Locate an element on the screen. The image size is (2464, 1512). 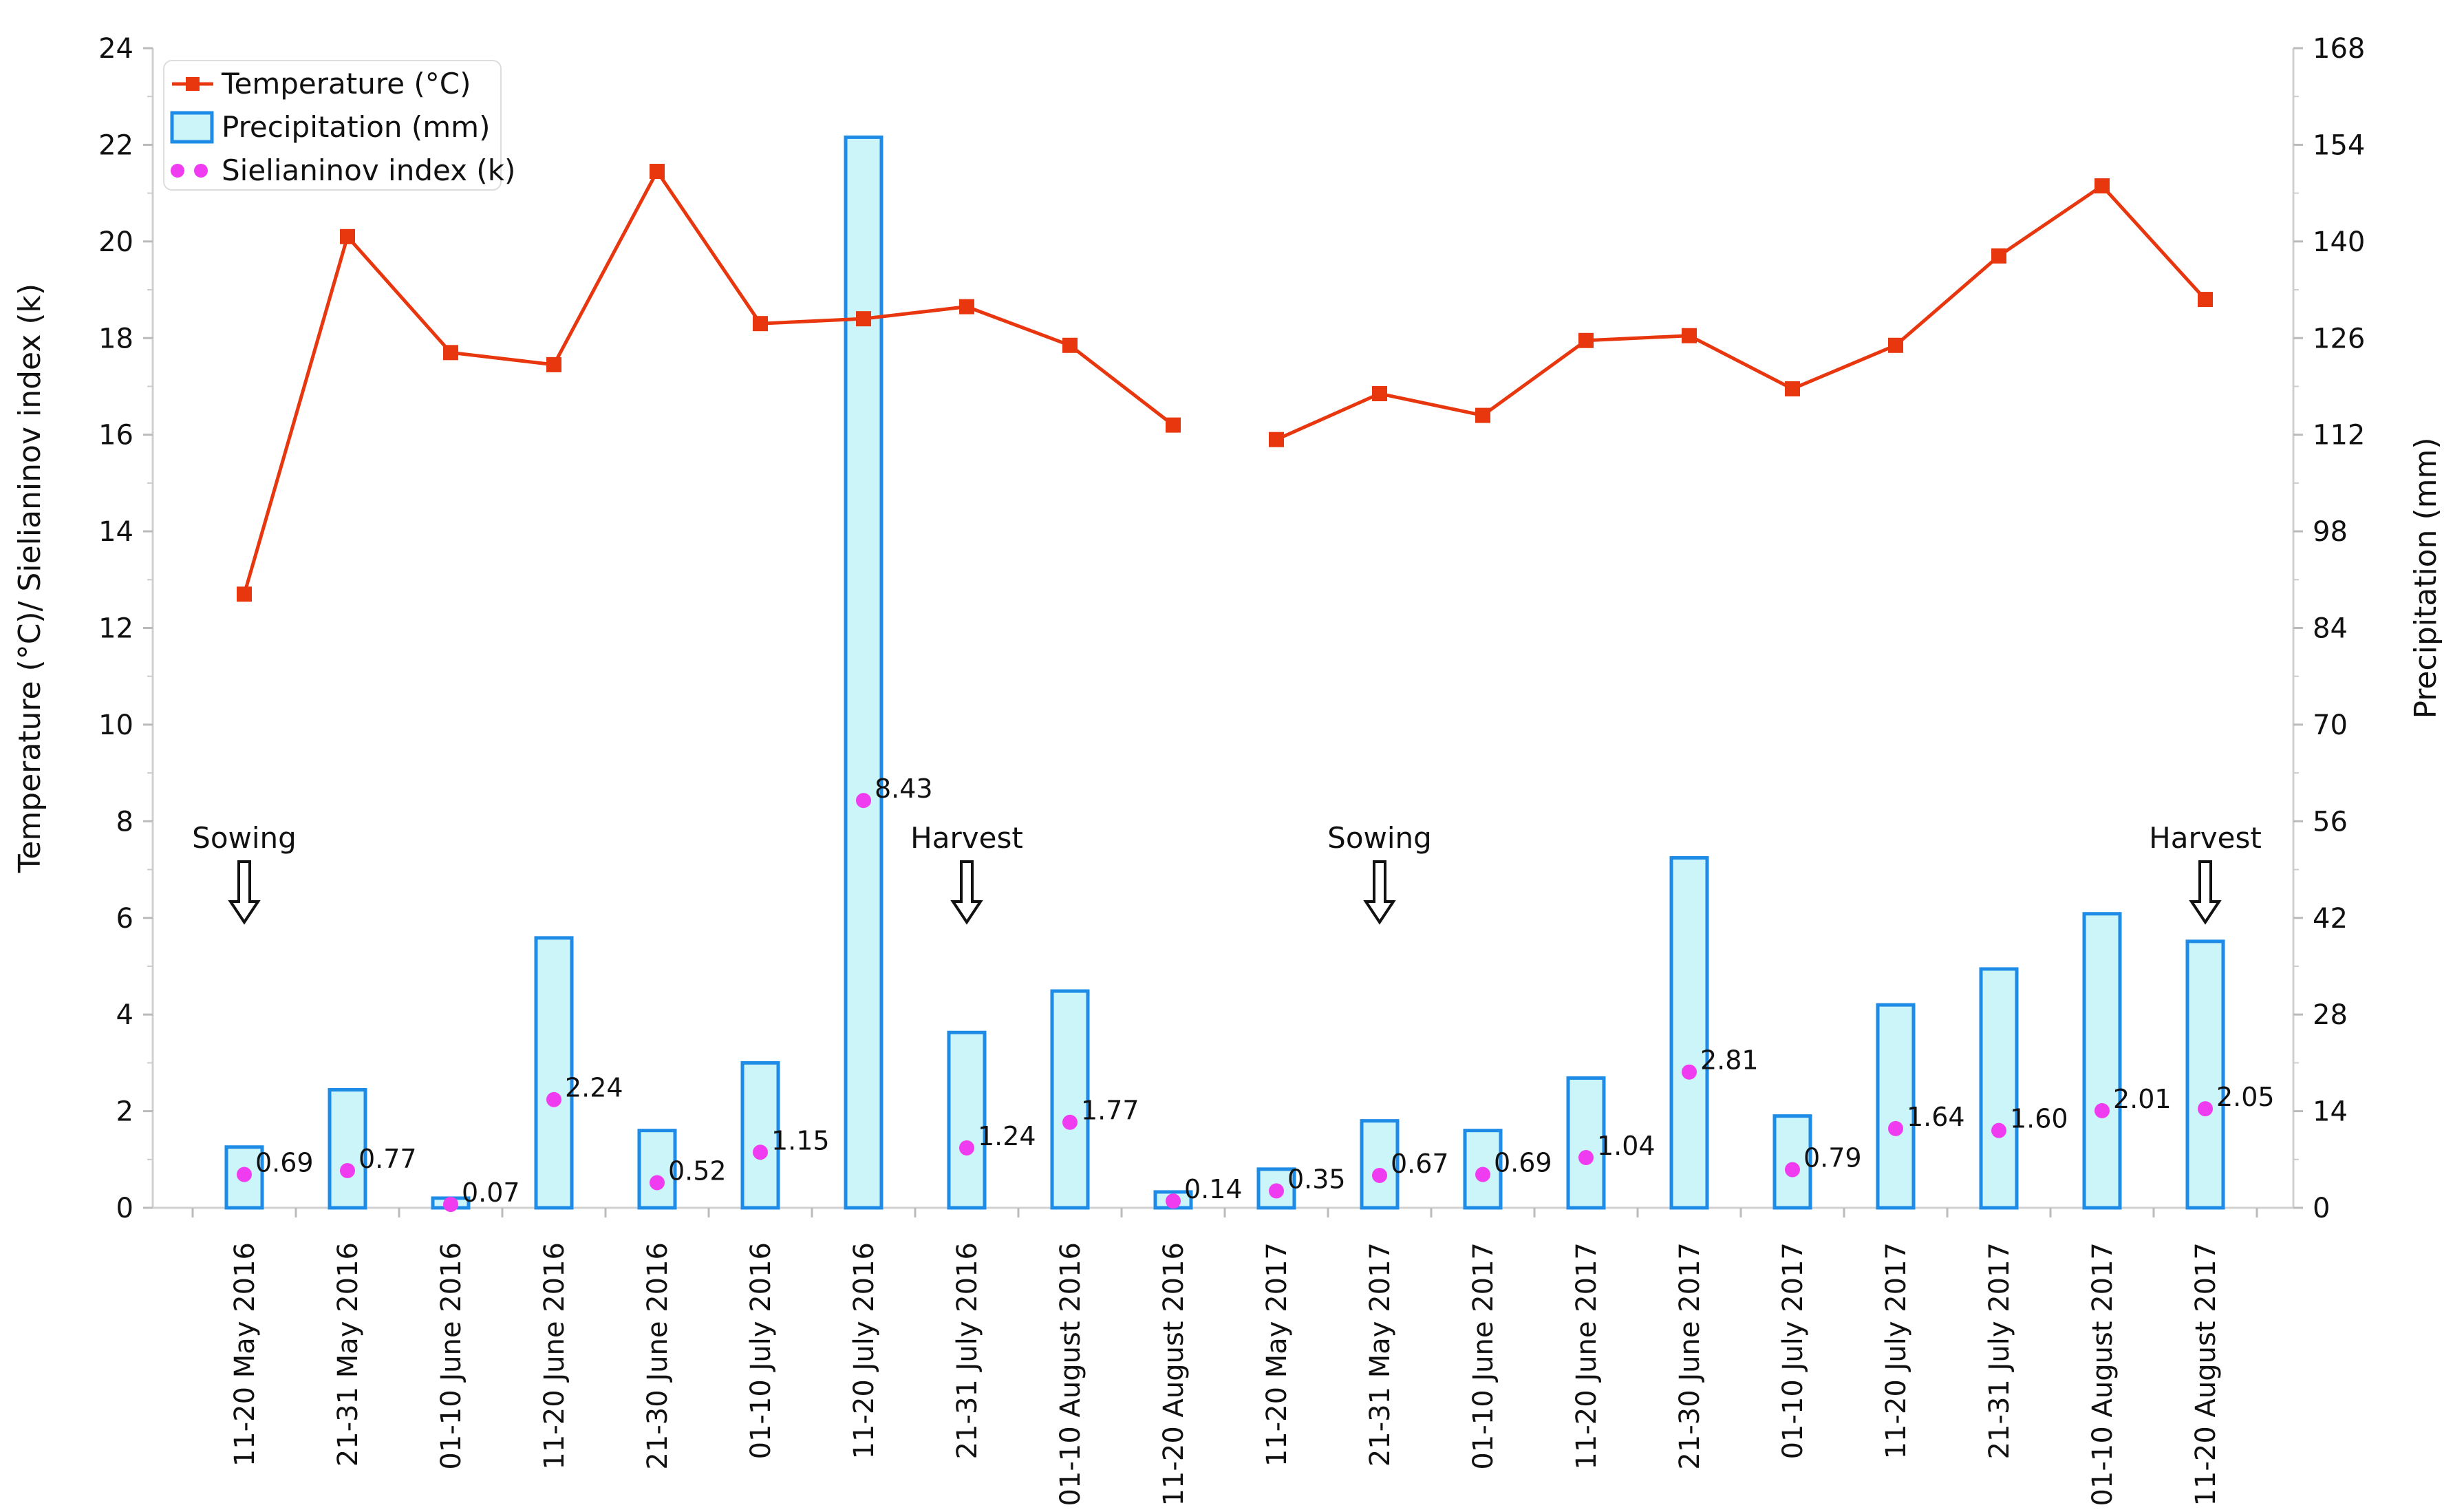
y-right-tick-label: 84 is located at coordinates (2330, 629).